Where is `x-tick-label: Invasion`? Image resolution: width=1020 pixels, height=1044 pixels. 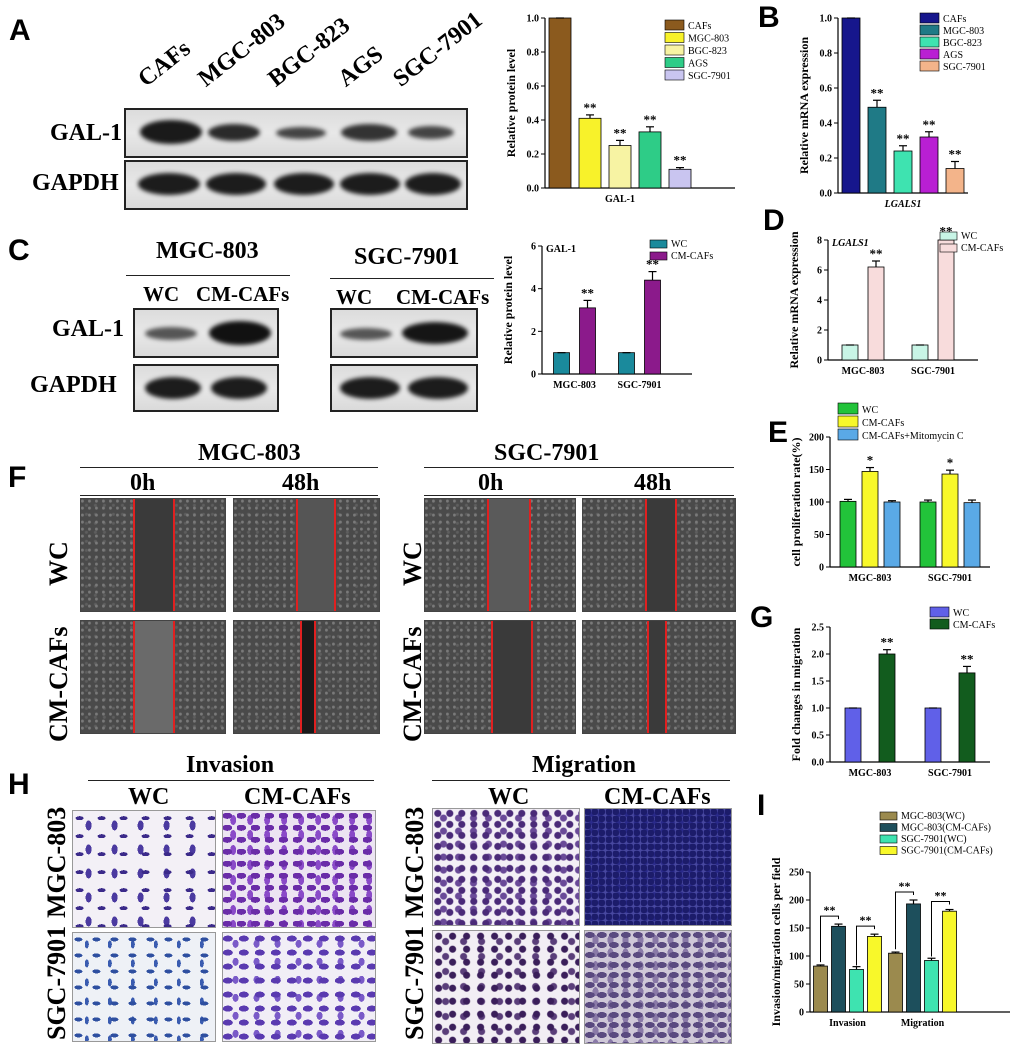
x-tick-label: Invasion is located at coordinates (847, 1023).